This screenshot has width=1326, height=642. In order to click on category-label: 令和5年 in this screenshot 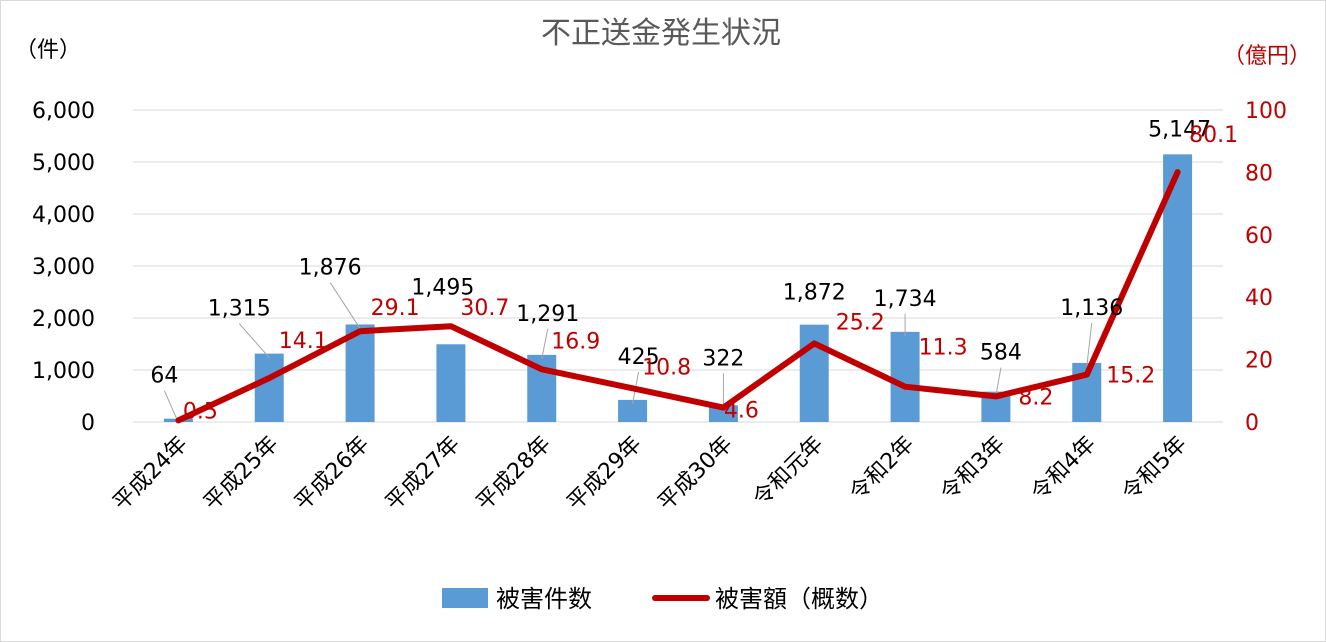, I will do `click(1155, 469)`.